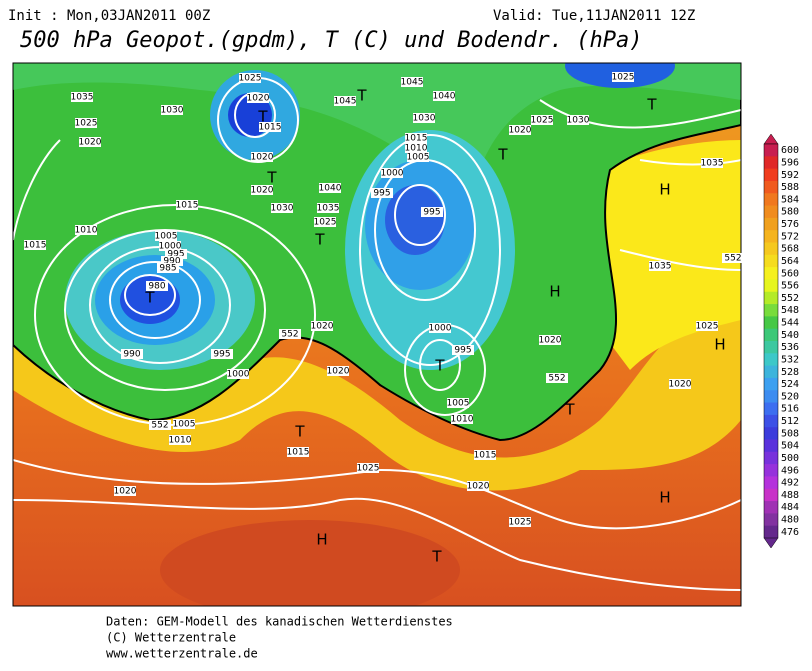  Describe the element at coordinates (182, 654) in the screenshot. I see `footer-url: www.wetterzentrale.de` at that location.